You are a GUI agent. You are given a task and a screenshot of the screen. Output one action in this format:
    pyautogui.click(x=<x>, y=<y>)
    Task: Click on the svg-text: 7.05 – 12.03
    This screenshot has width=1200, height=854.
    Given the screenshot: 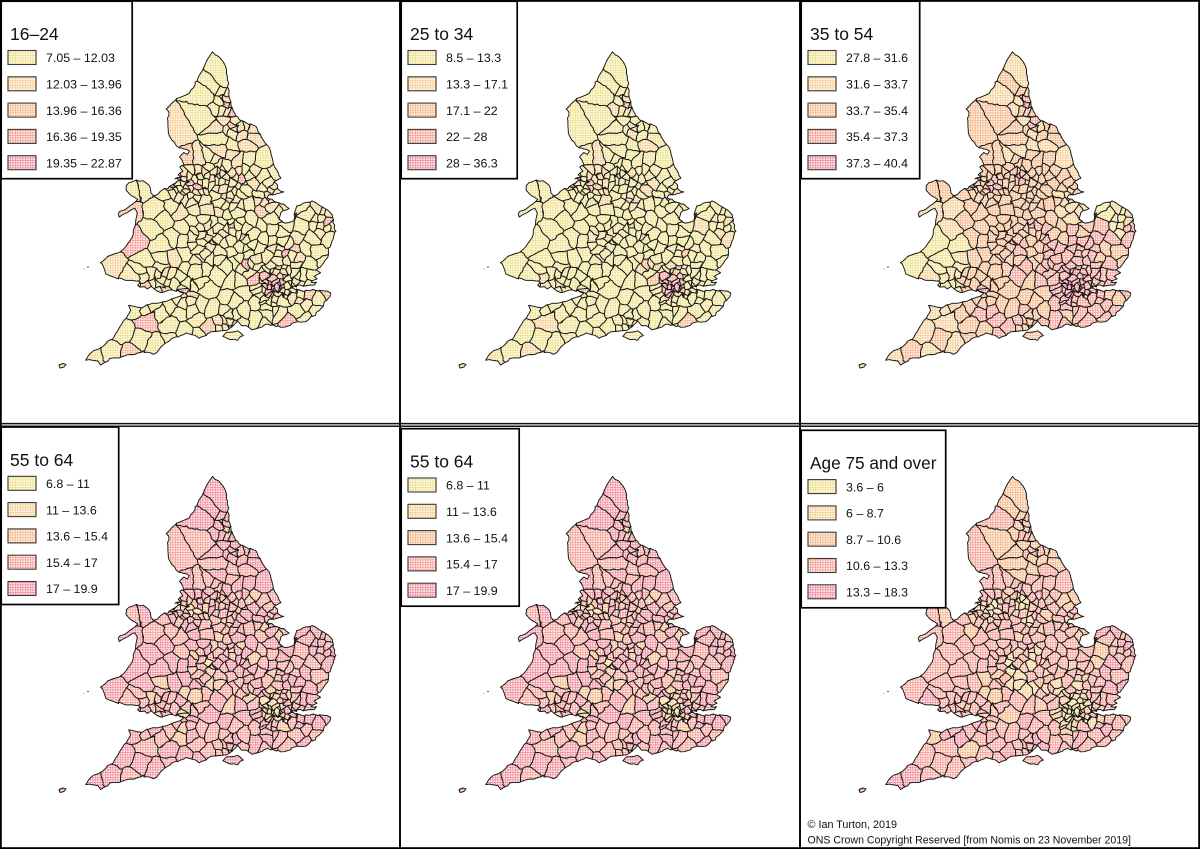 What is the action you would take?
    pyautogui.click(x=80, y=58)
    